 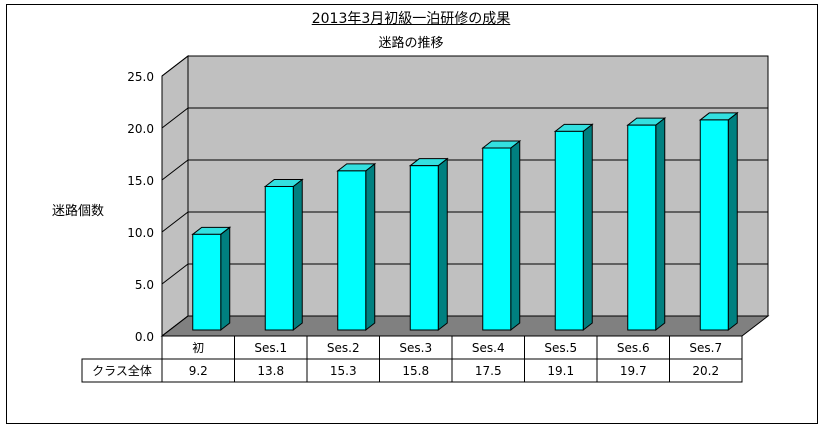 What do you see at coordinates (633, 348) in the screenshot?
I see `x-tick-label: Ses.6` at bounding box center [633, 348].